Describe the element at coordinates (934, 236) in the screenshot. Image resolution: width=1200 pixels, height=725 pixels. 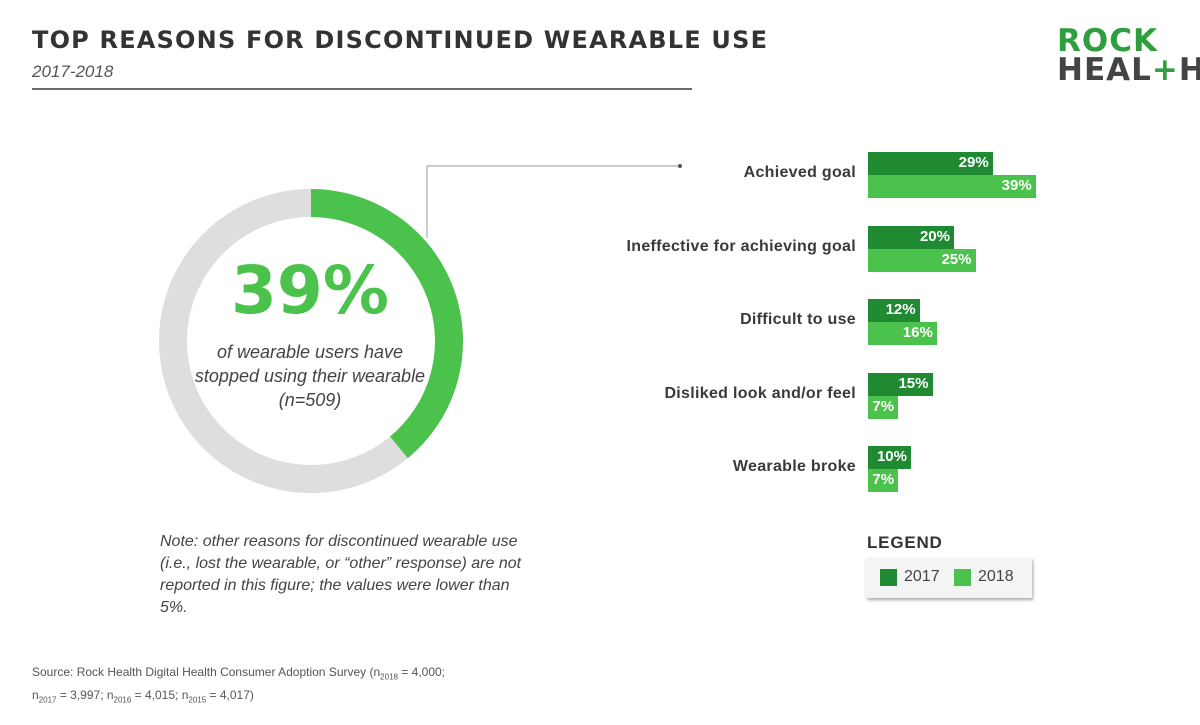
I see `bar-value-label: 20%` at that location.